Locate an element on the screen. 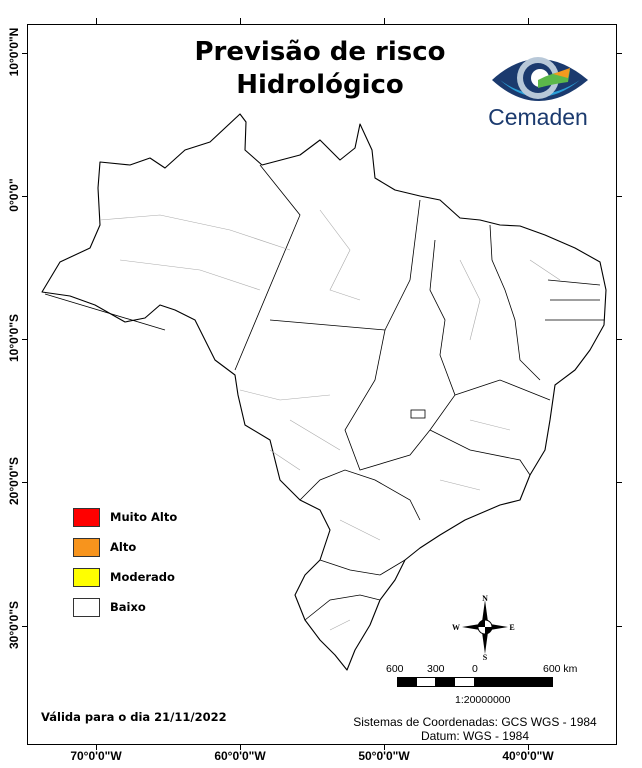 This screenshot has width=642, height=768. legend-label: Muito Alto is located at coordinates (144, 517).